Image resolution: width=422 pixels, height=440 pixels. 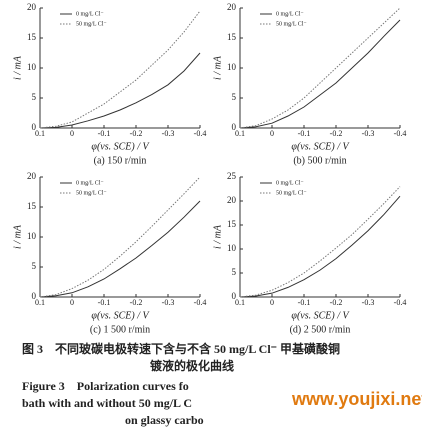 I want to click on watermark: www.youjixi.net, so click(x=356, y=399).